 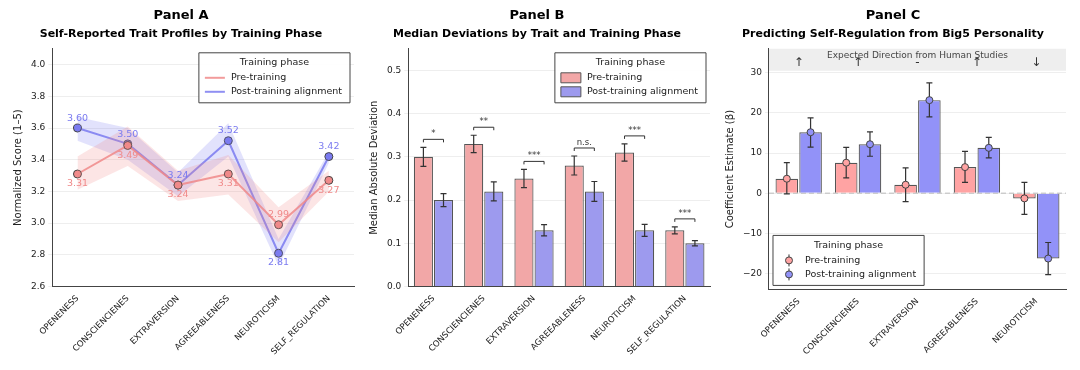 What do you see at coordinates (17, 167) in the screenshot?
I see `y-axis-title: Normalized Score (1–5)` at bounding box center [17, 167].